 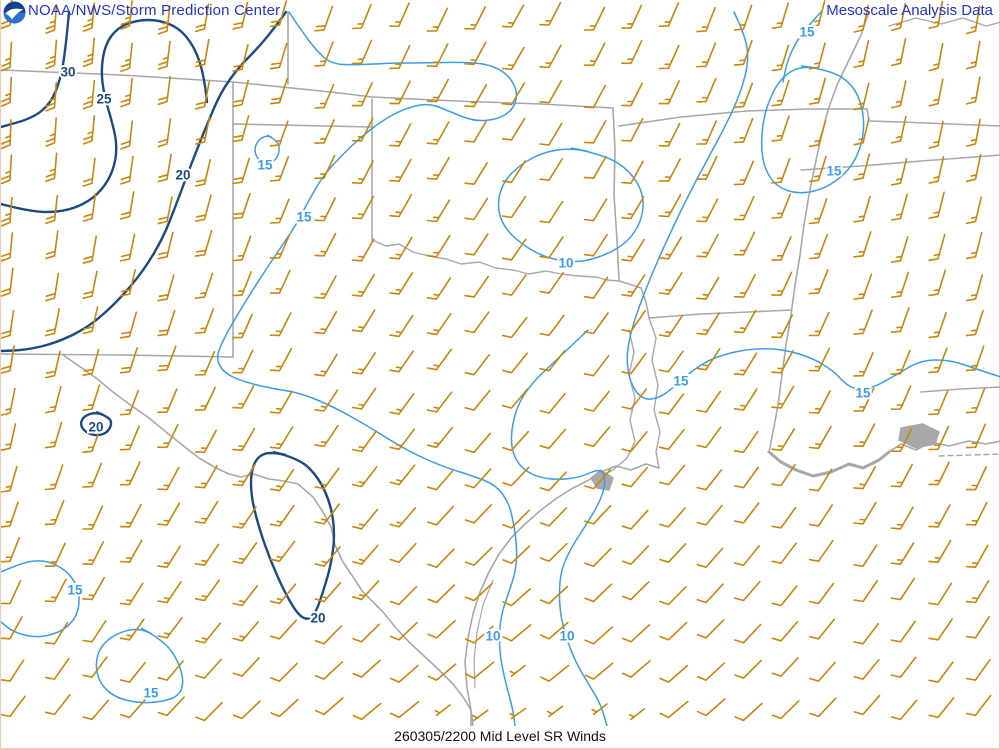 What do you see at coordinates (500, 736) in the screenshot?
I see `map-caption: 260305/2200 Mid Level SR Winds` at bounding box center [500, 736].